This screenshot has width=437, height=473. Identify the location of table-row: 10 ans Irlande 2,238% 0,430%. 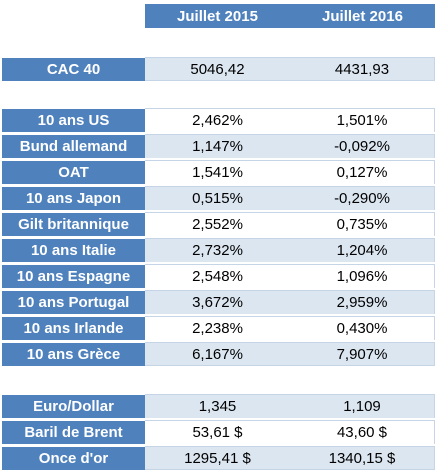
(218, 328).